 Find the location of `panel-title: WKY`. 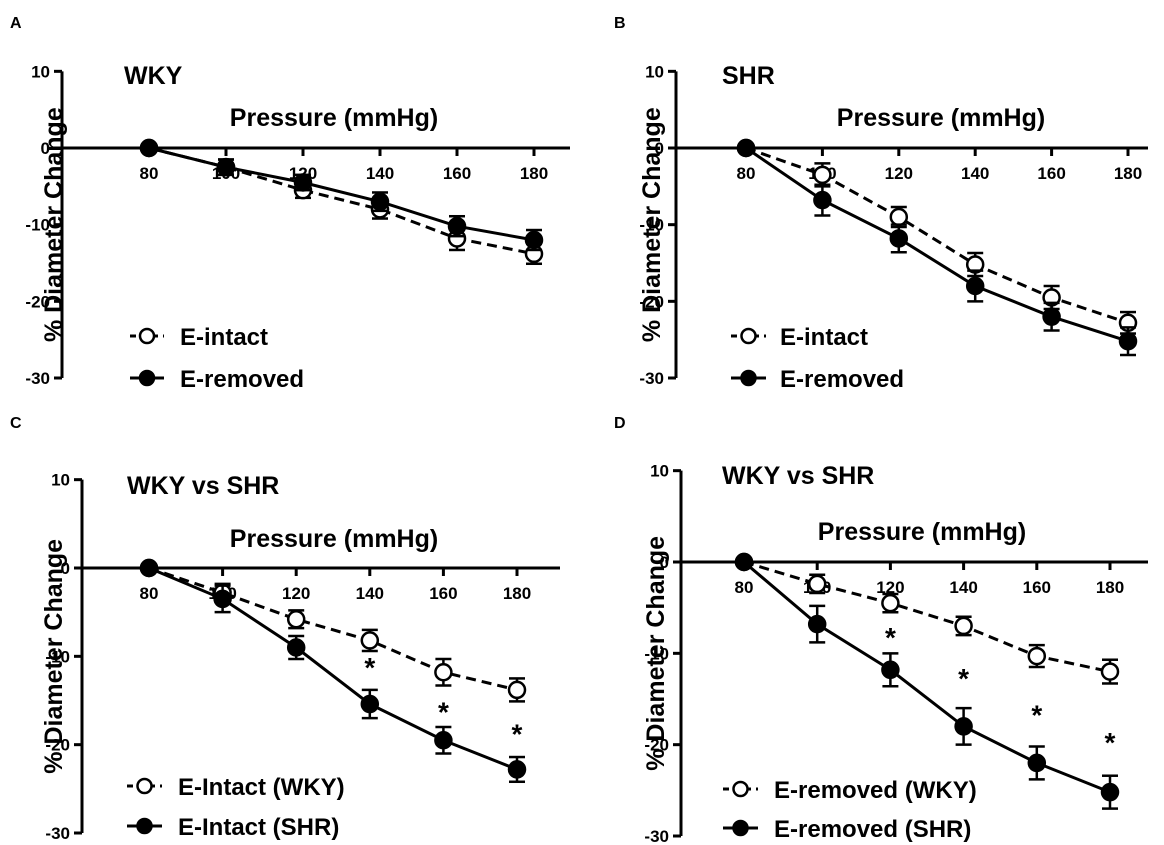

panel-title: WKY is located at coordinates (153, 76).